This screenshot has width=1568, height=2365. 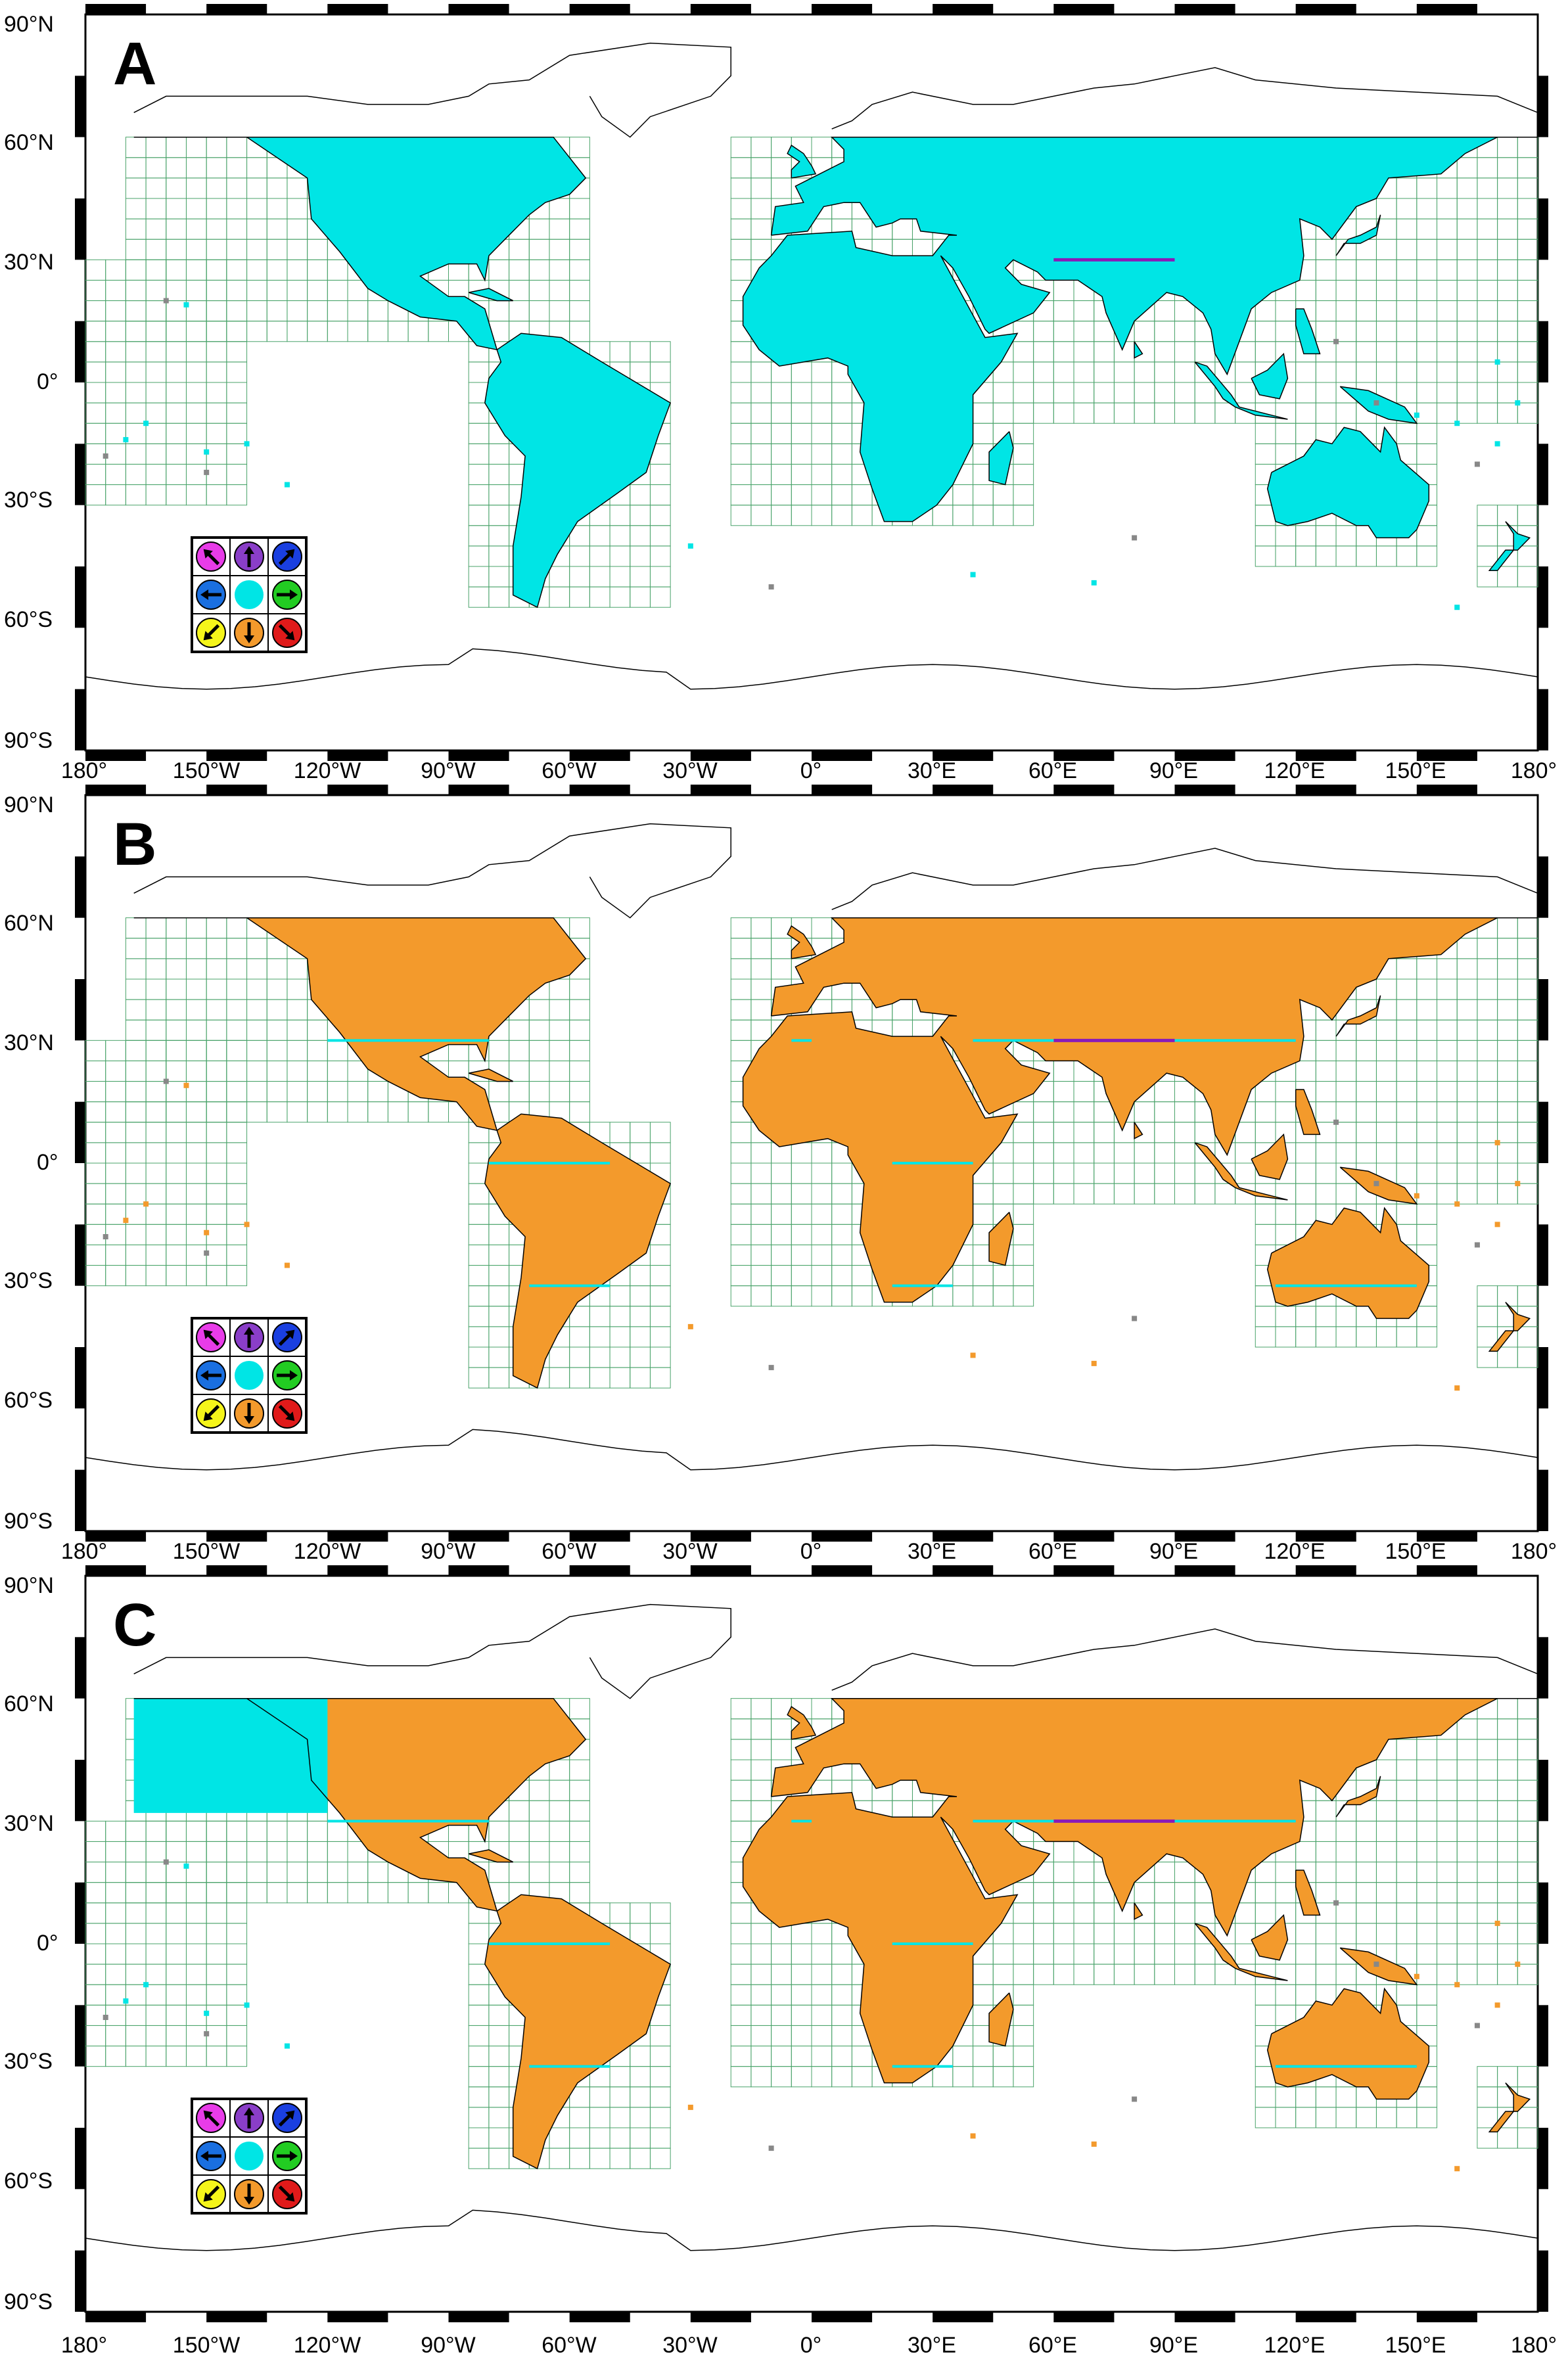 I want to click on land-region-uk, so click(x=801, y=162).